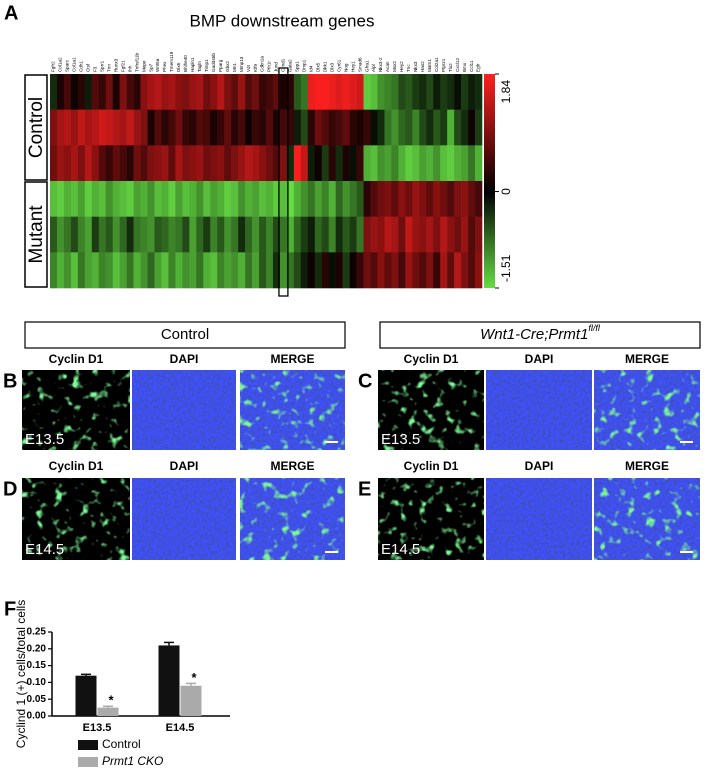 This screenshot has height=770, width=704. Describe the element at coordinates (647, 466) in the screenshot. I see `channel-label: MERGE` at that location.